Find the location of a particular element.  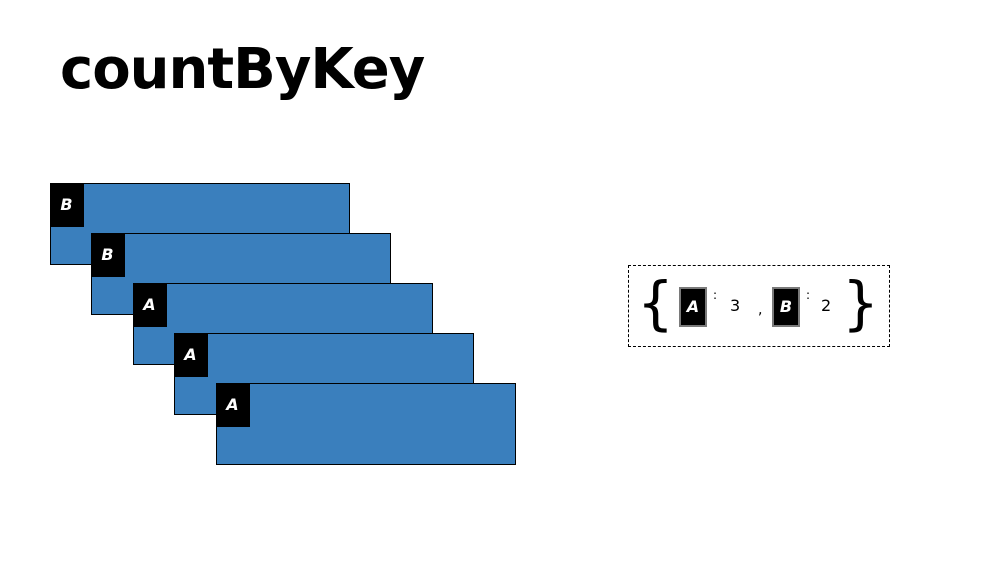

result-count: 2 is located at coordinates (826, 305).